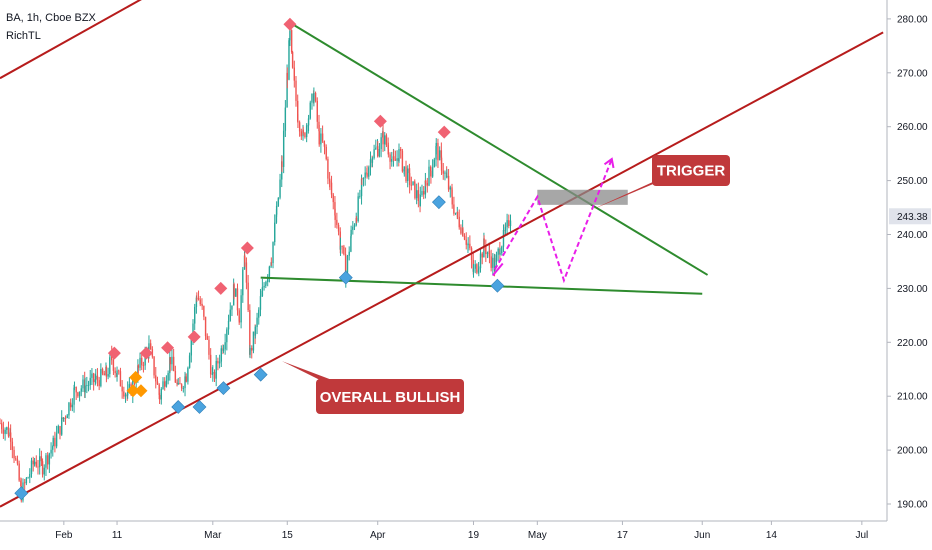 The image size is (932, 550). Describe the element at coordinates (213, 535) in the screenshot. I see `time-tick-label: Mar` at that location.